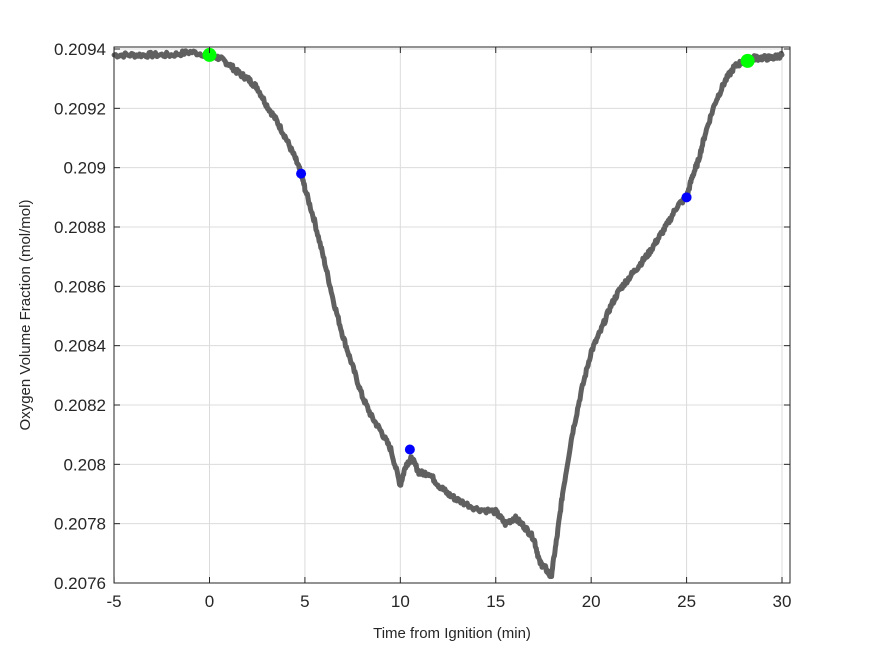 This screenshot has width=875, height=656. Describe the element at coordinates (25, 315) in the screenshot. I see `y-axis-label: Oxygen Volume Fraction (mol/mol)` at that location.